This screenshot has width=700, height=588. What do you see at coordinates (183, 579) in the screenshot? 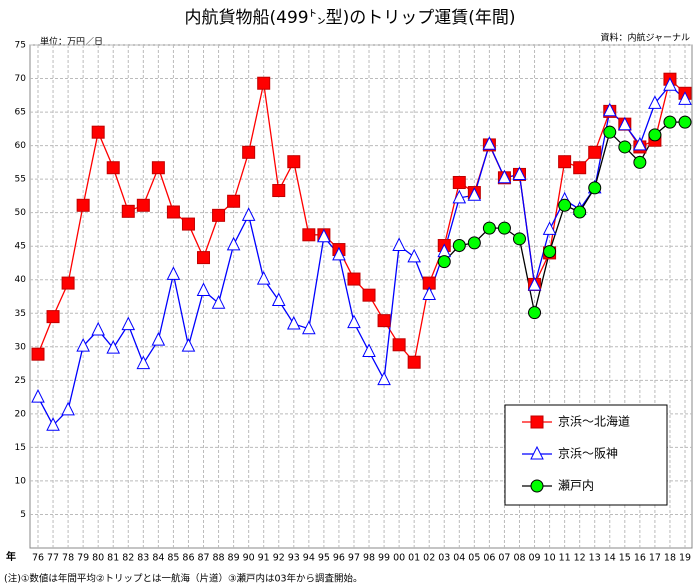
I see `note: (注)①数値は年間平均②トリップとは一航海（片道）③瀬戸内は03年から調査開始。` at bounding box center [183, 579].